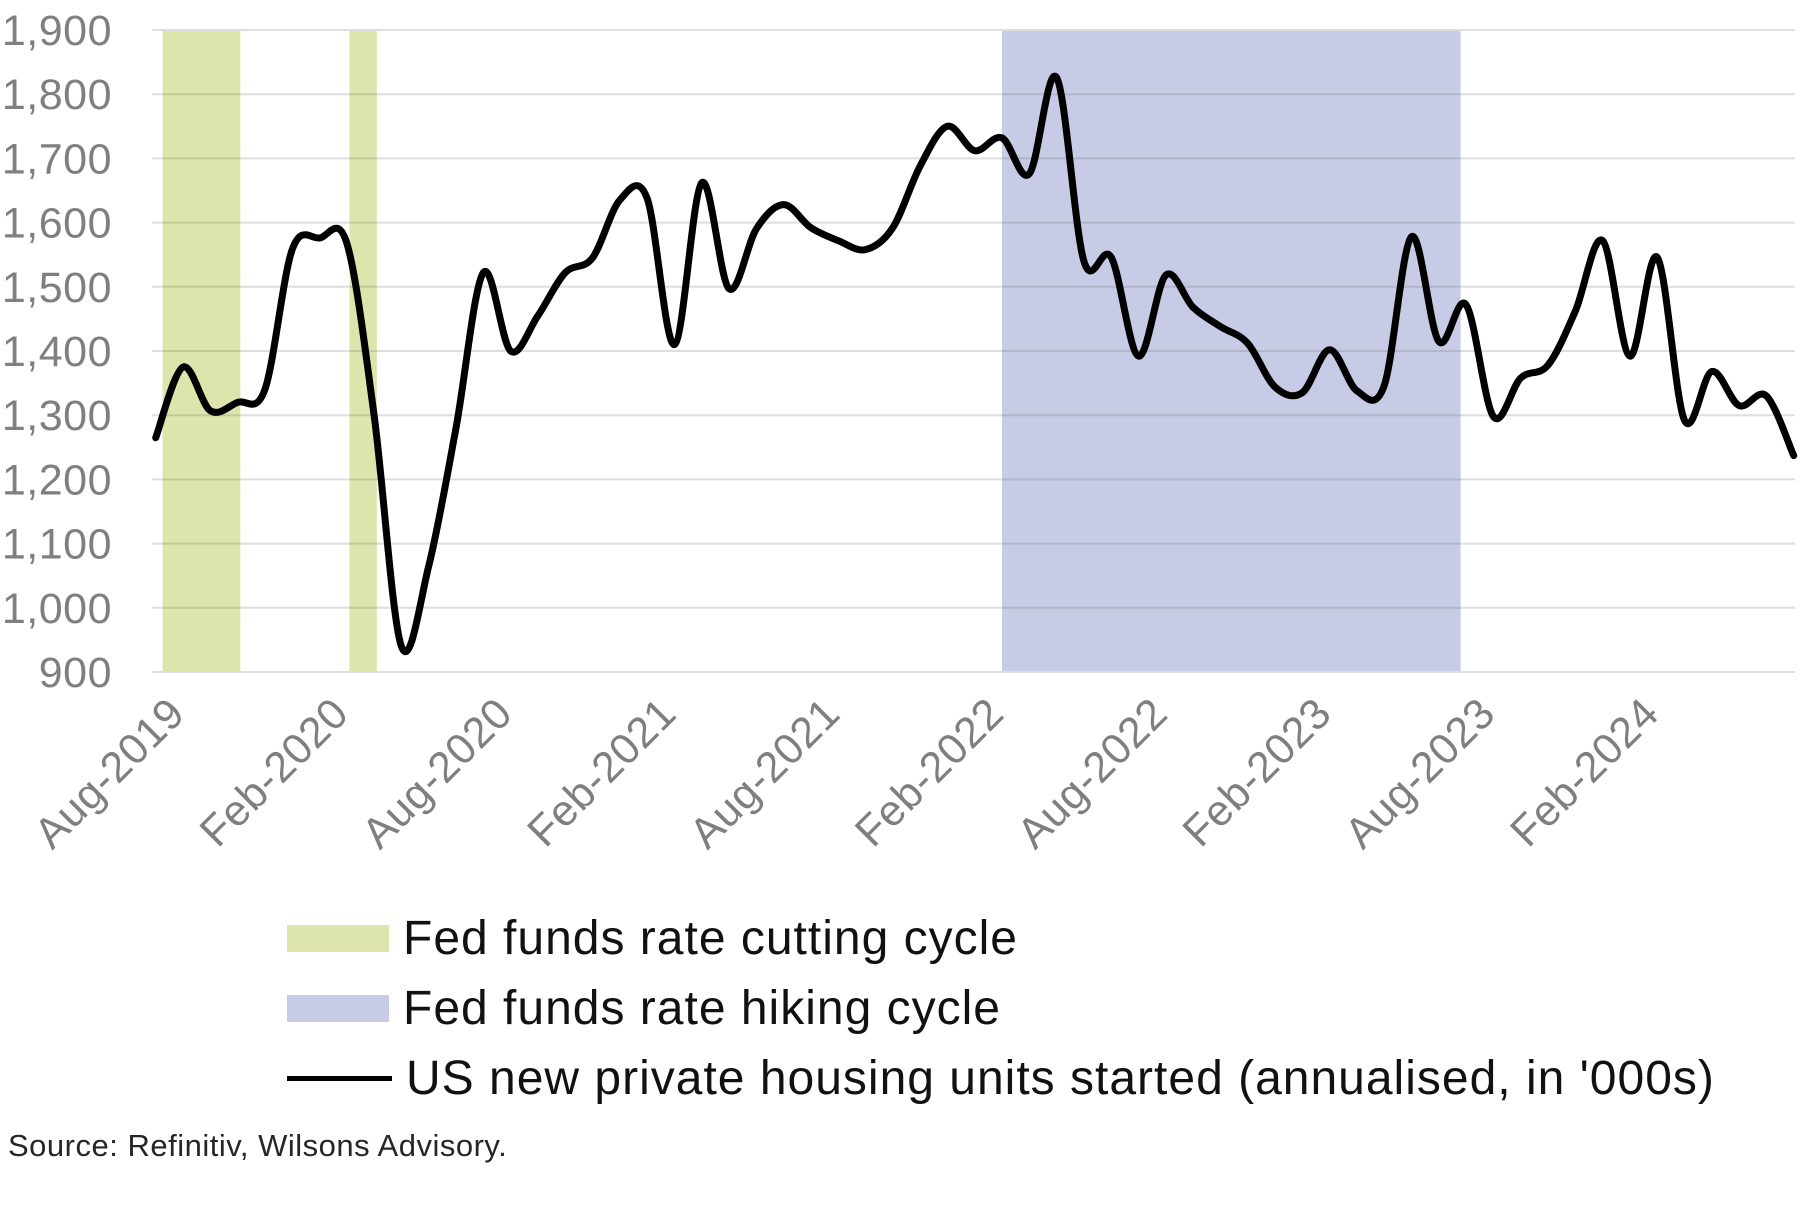 The image size is (1800, 1205). I want to click on legend-item-cutting-cycle: Fed funds rate cutting cycle, so click(1001, 938).